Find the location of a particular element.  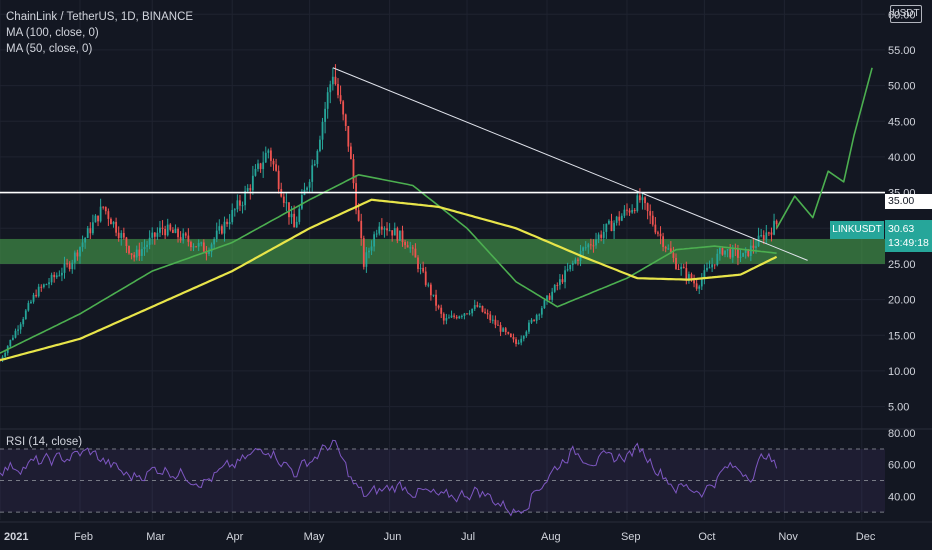

horizontal-level-label: 35.00 is located at coordinates (908, 201).